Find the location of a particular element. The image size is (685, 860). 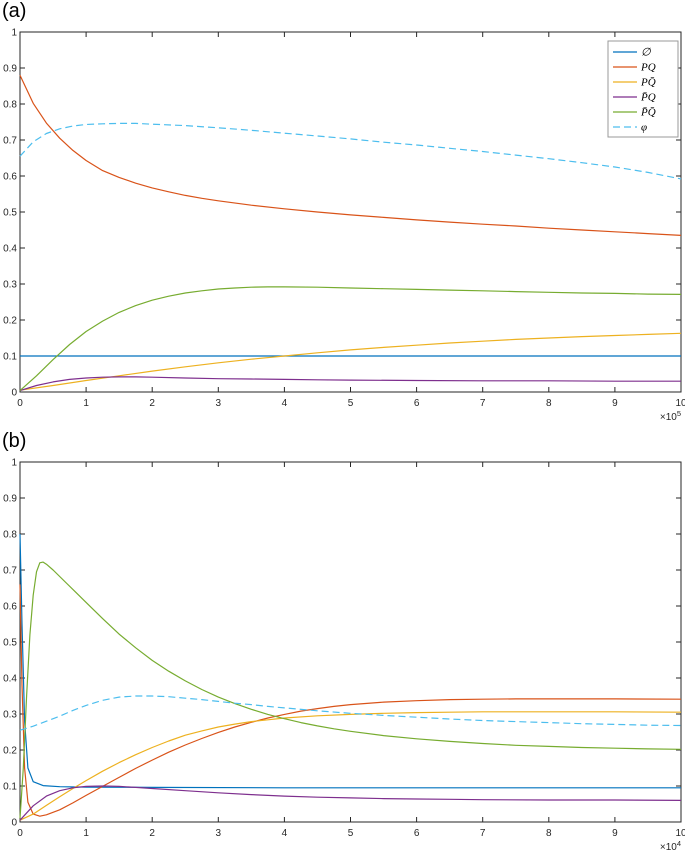

legend-label: PQ̄ is located at coordinates (648, 83).